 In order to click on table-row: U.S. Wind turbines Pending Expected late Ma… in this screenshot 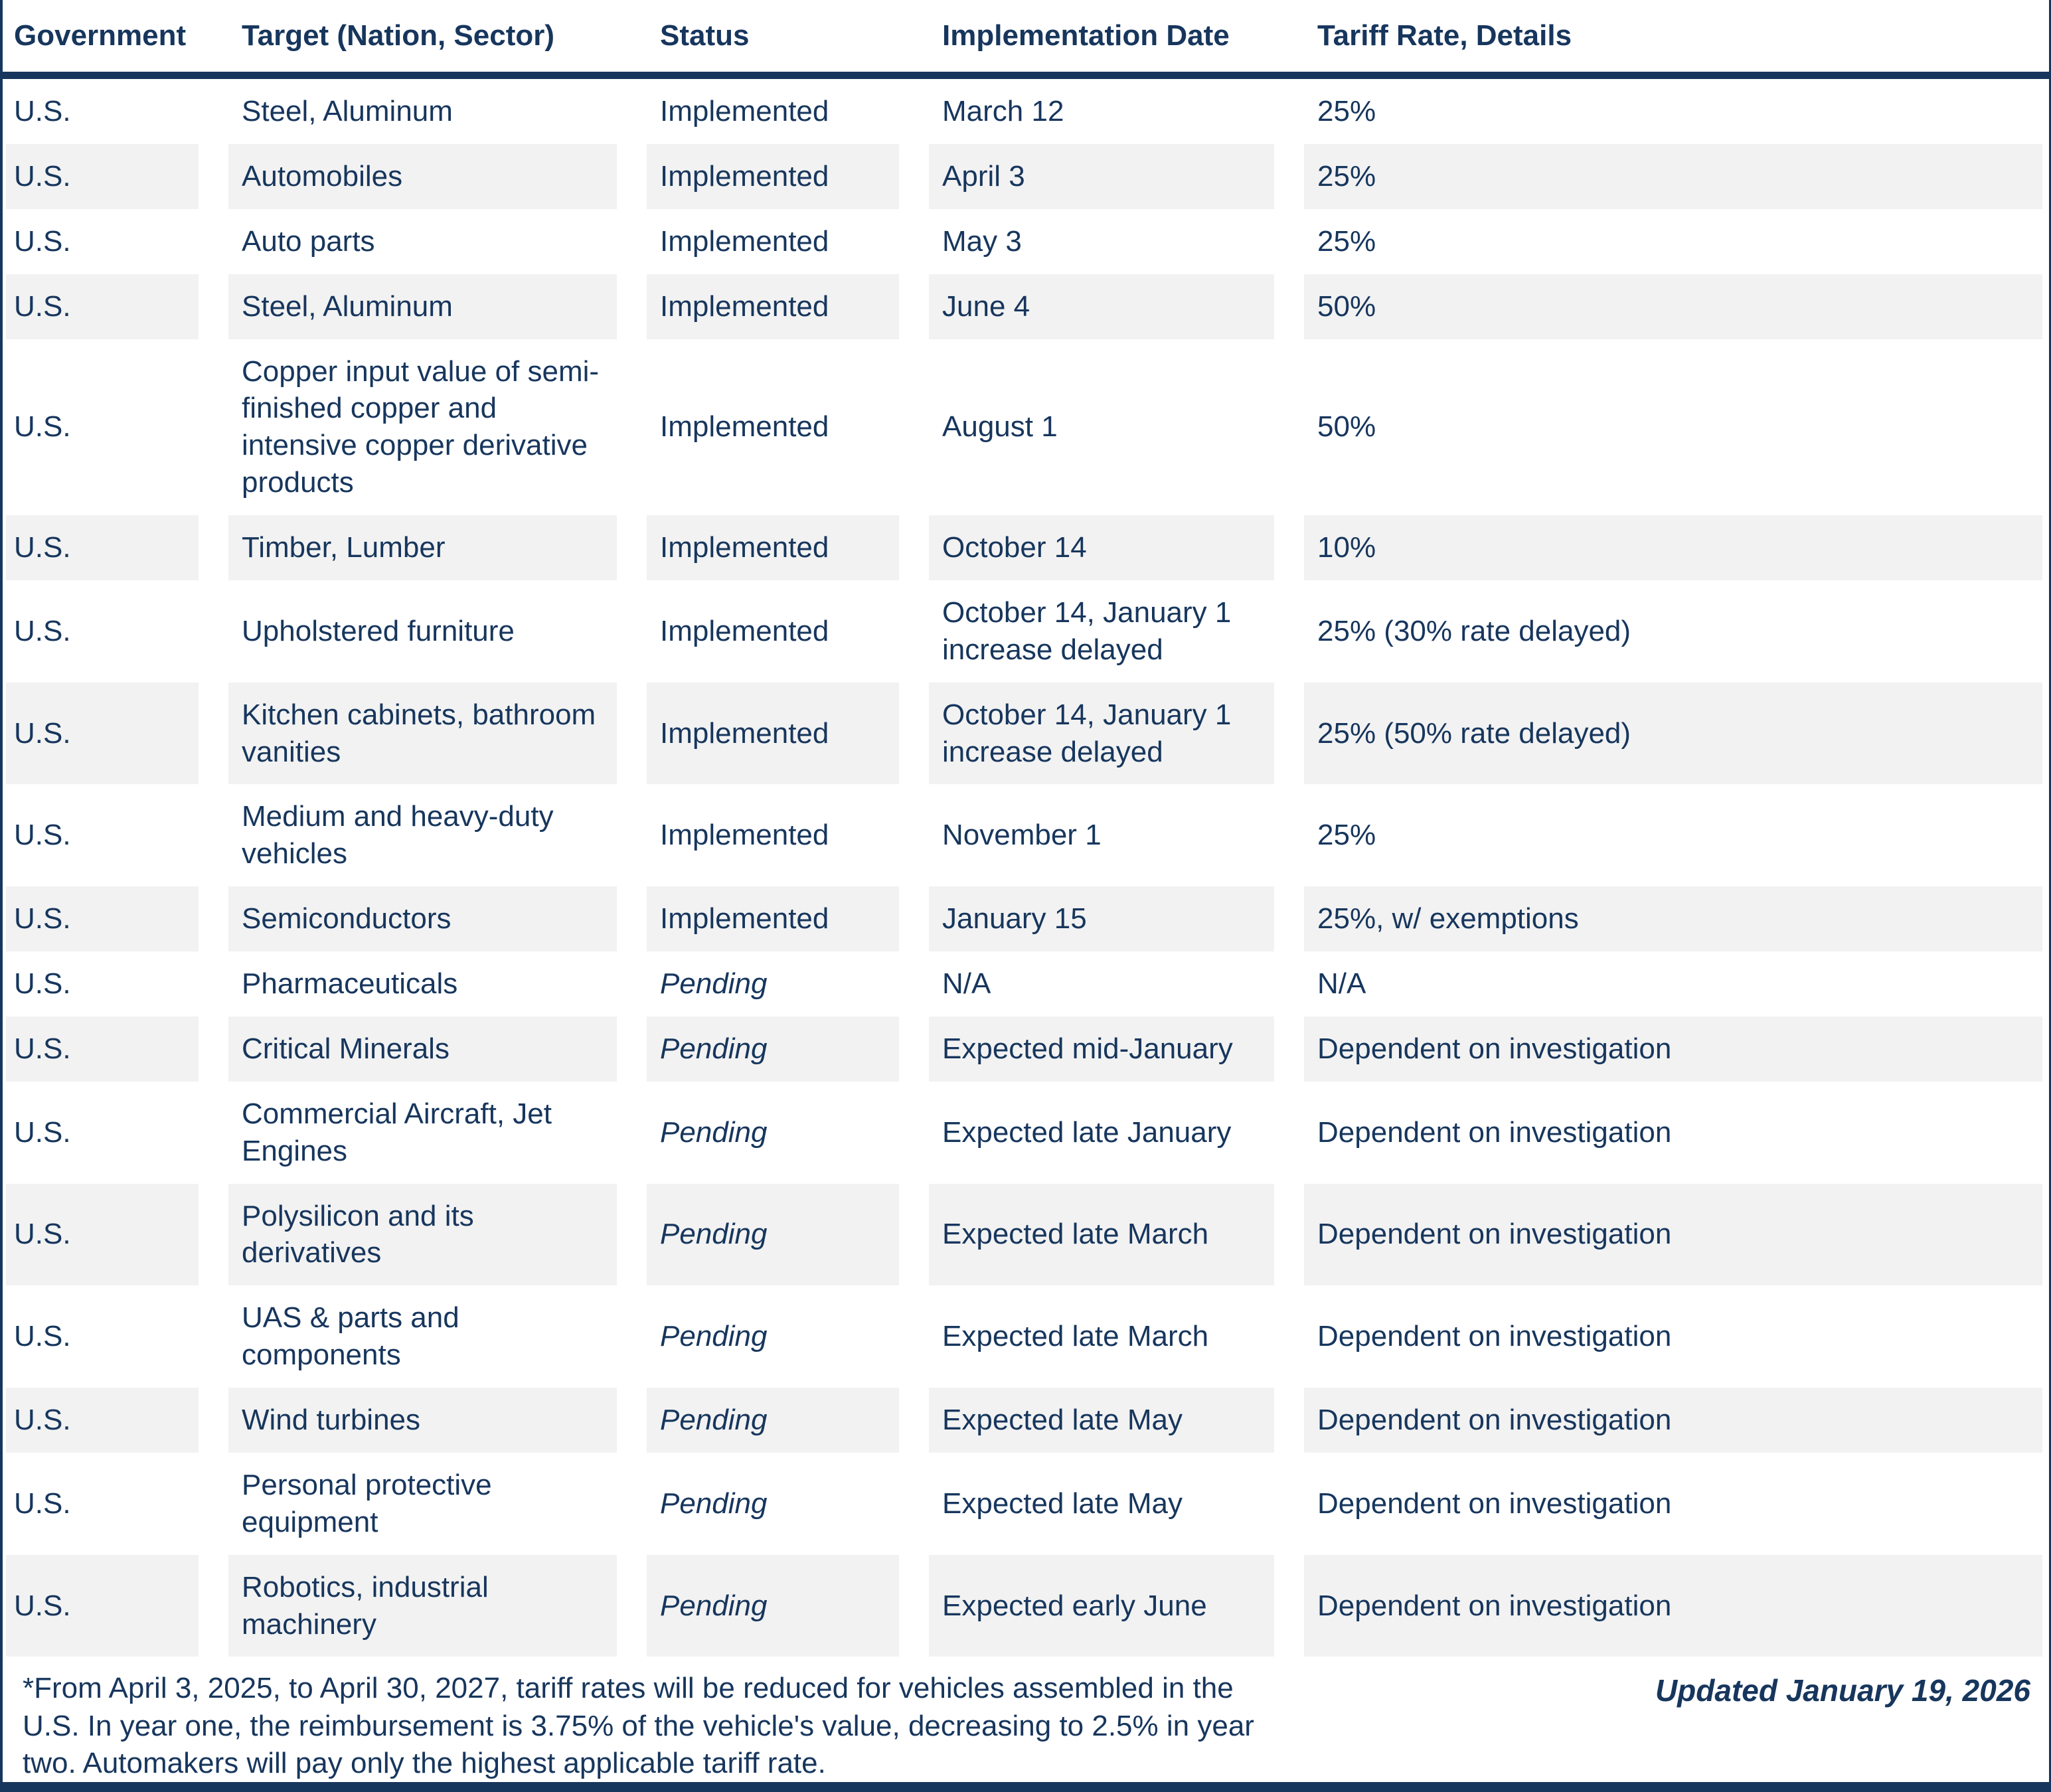, I will do `click(1026, 1421)`.